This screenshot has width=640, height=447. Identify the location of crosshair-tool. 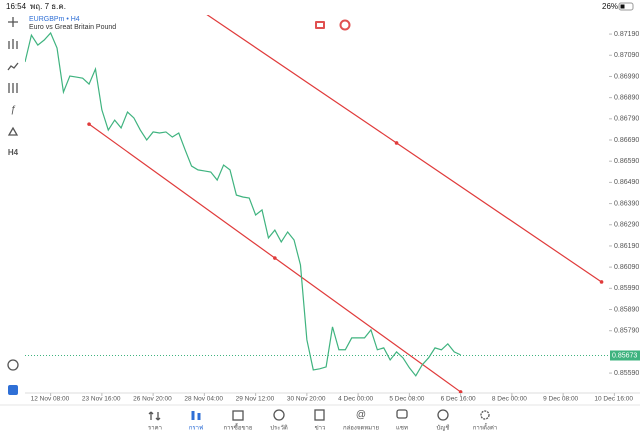
(13, 22).